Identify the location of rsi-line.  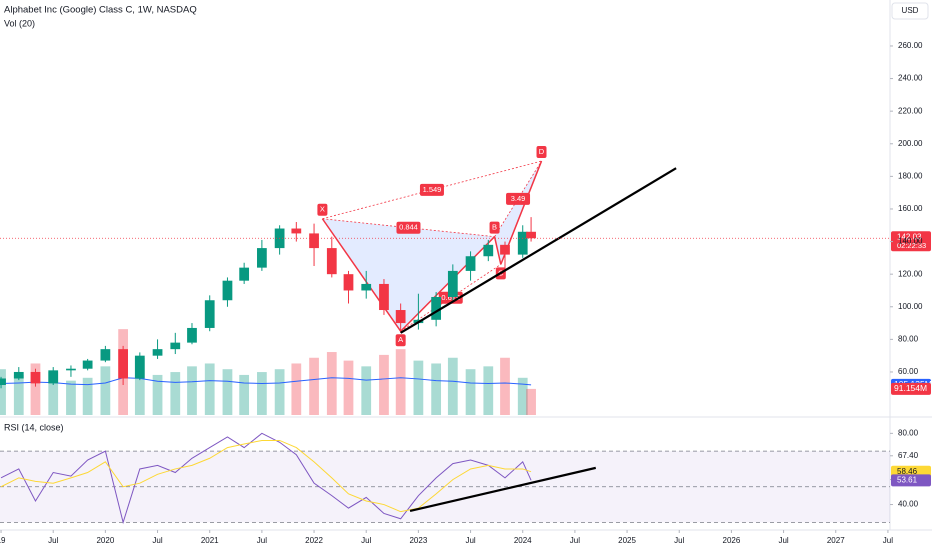
(266, 478).